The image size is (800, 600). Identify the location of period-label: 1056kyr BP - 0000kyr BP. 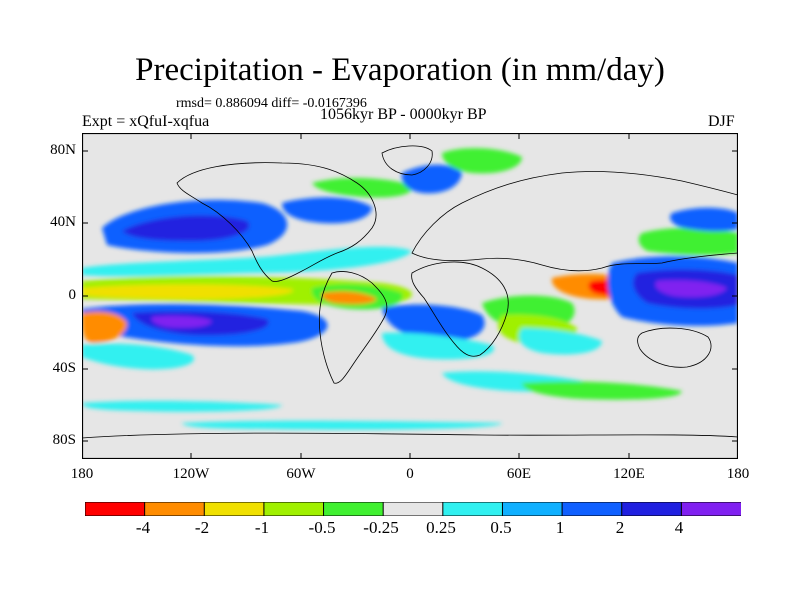
(403, 114).